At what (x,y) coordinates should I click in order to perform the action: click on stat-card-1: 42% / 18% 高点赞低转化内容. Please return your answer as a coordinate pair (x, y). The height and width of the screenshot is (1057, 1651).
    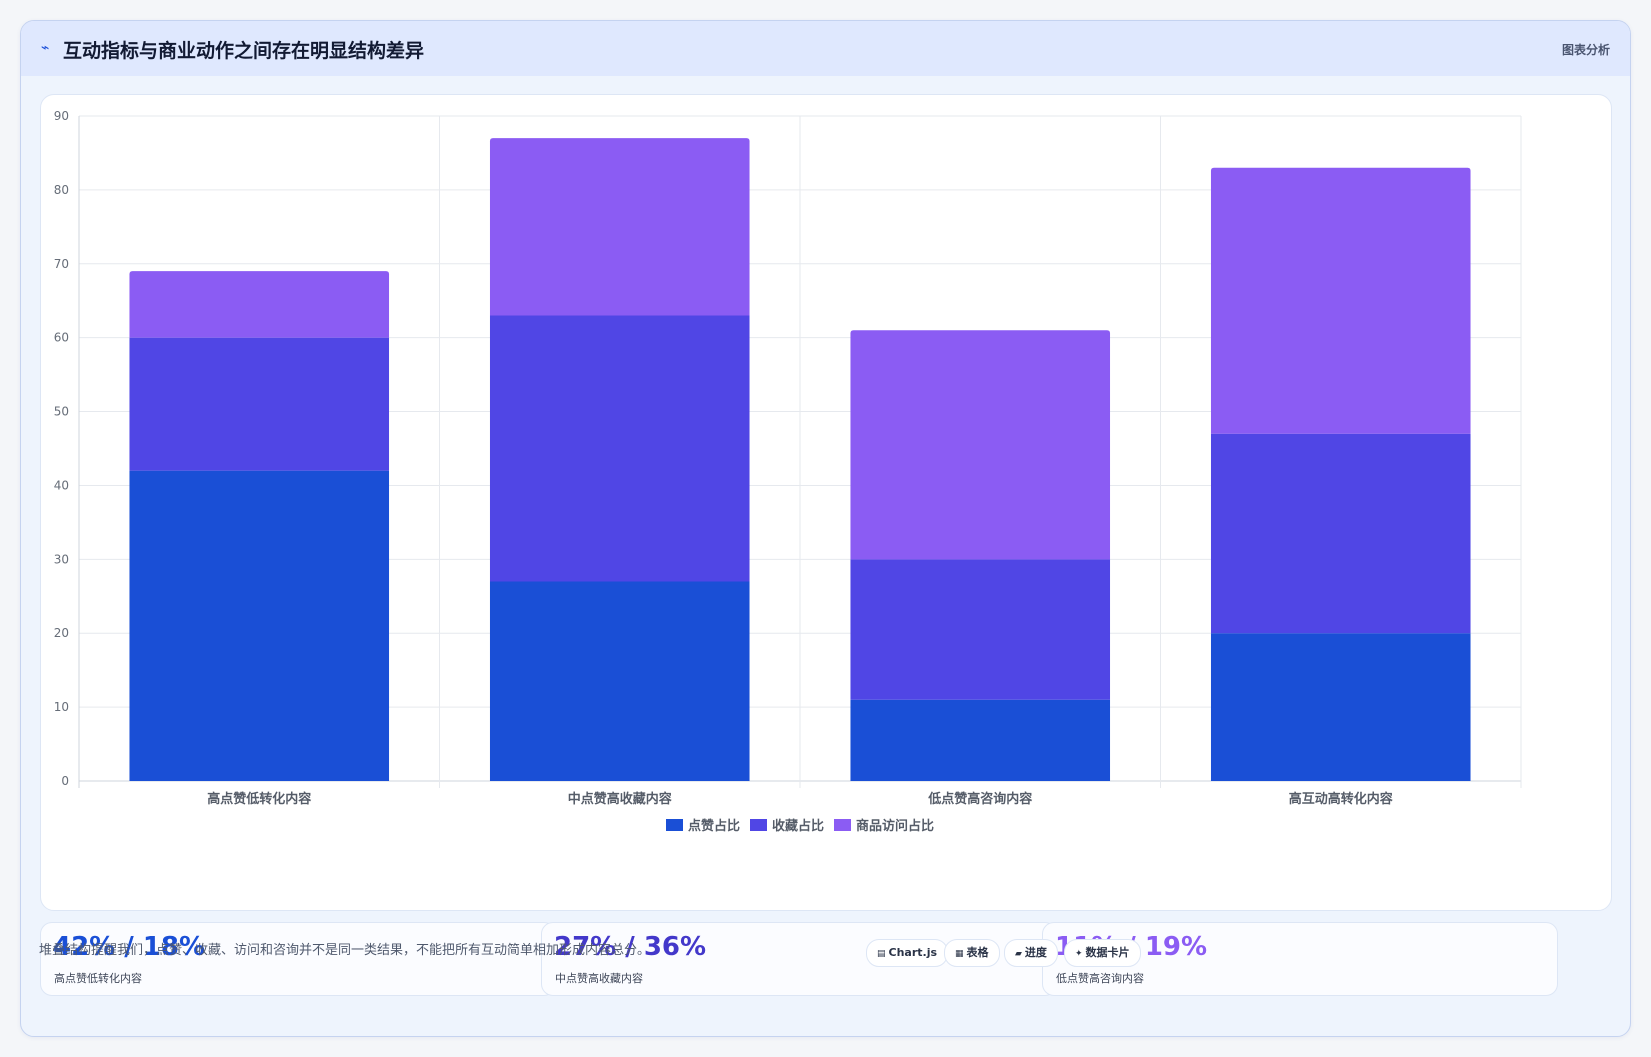
    Looking at the image, I should click on (298, 959).